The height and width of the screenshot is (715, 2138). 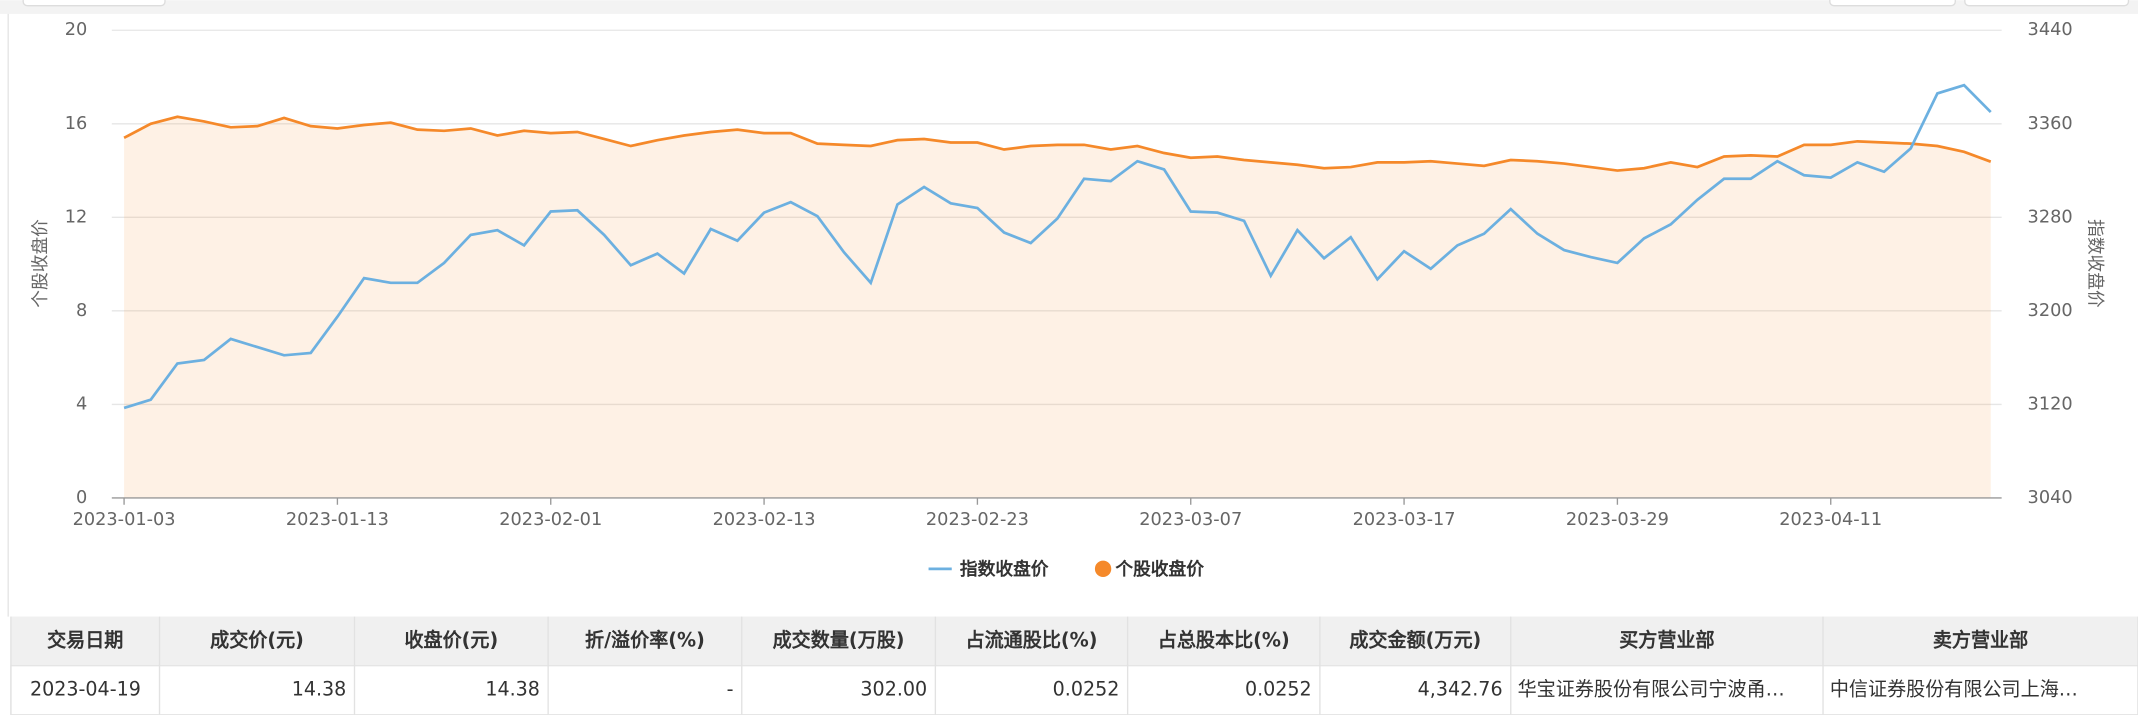 What do you see at coordinates (257, 640) in the screenshot?
I see `column-header: 成交价(元)` at bounding box center [257, 640].